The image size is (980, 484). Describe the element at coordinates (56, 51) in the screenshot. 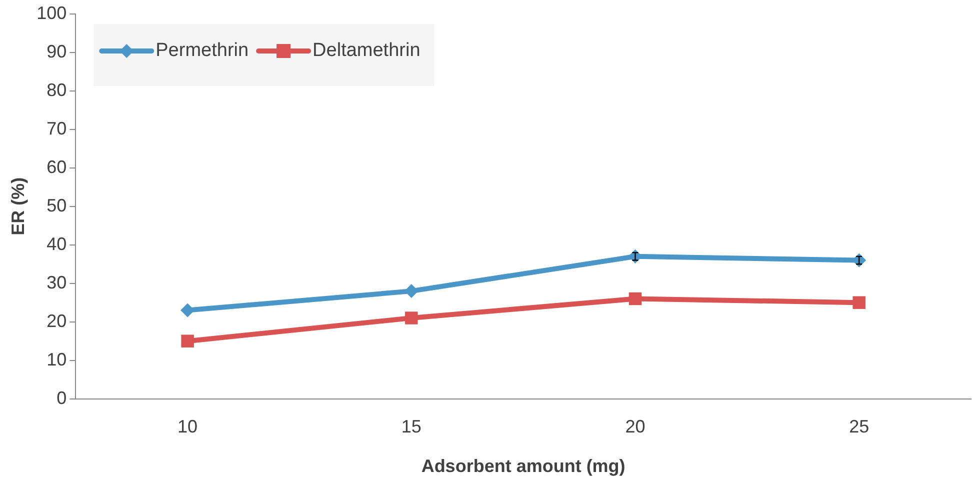

I see `y-tick-label: 90` at that location.